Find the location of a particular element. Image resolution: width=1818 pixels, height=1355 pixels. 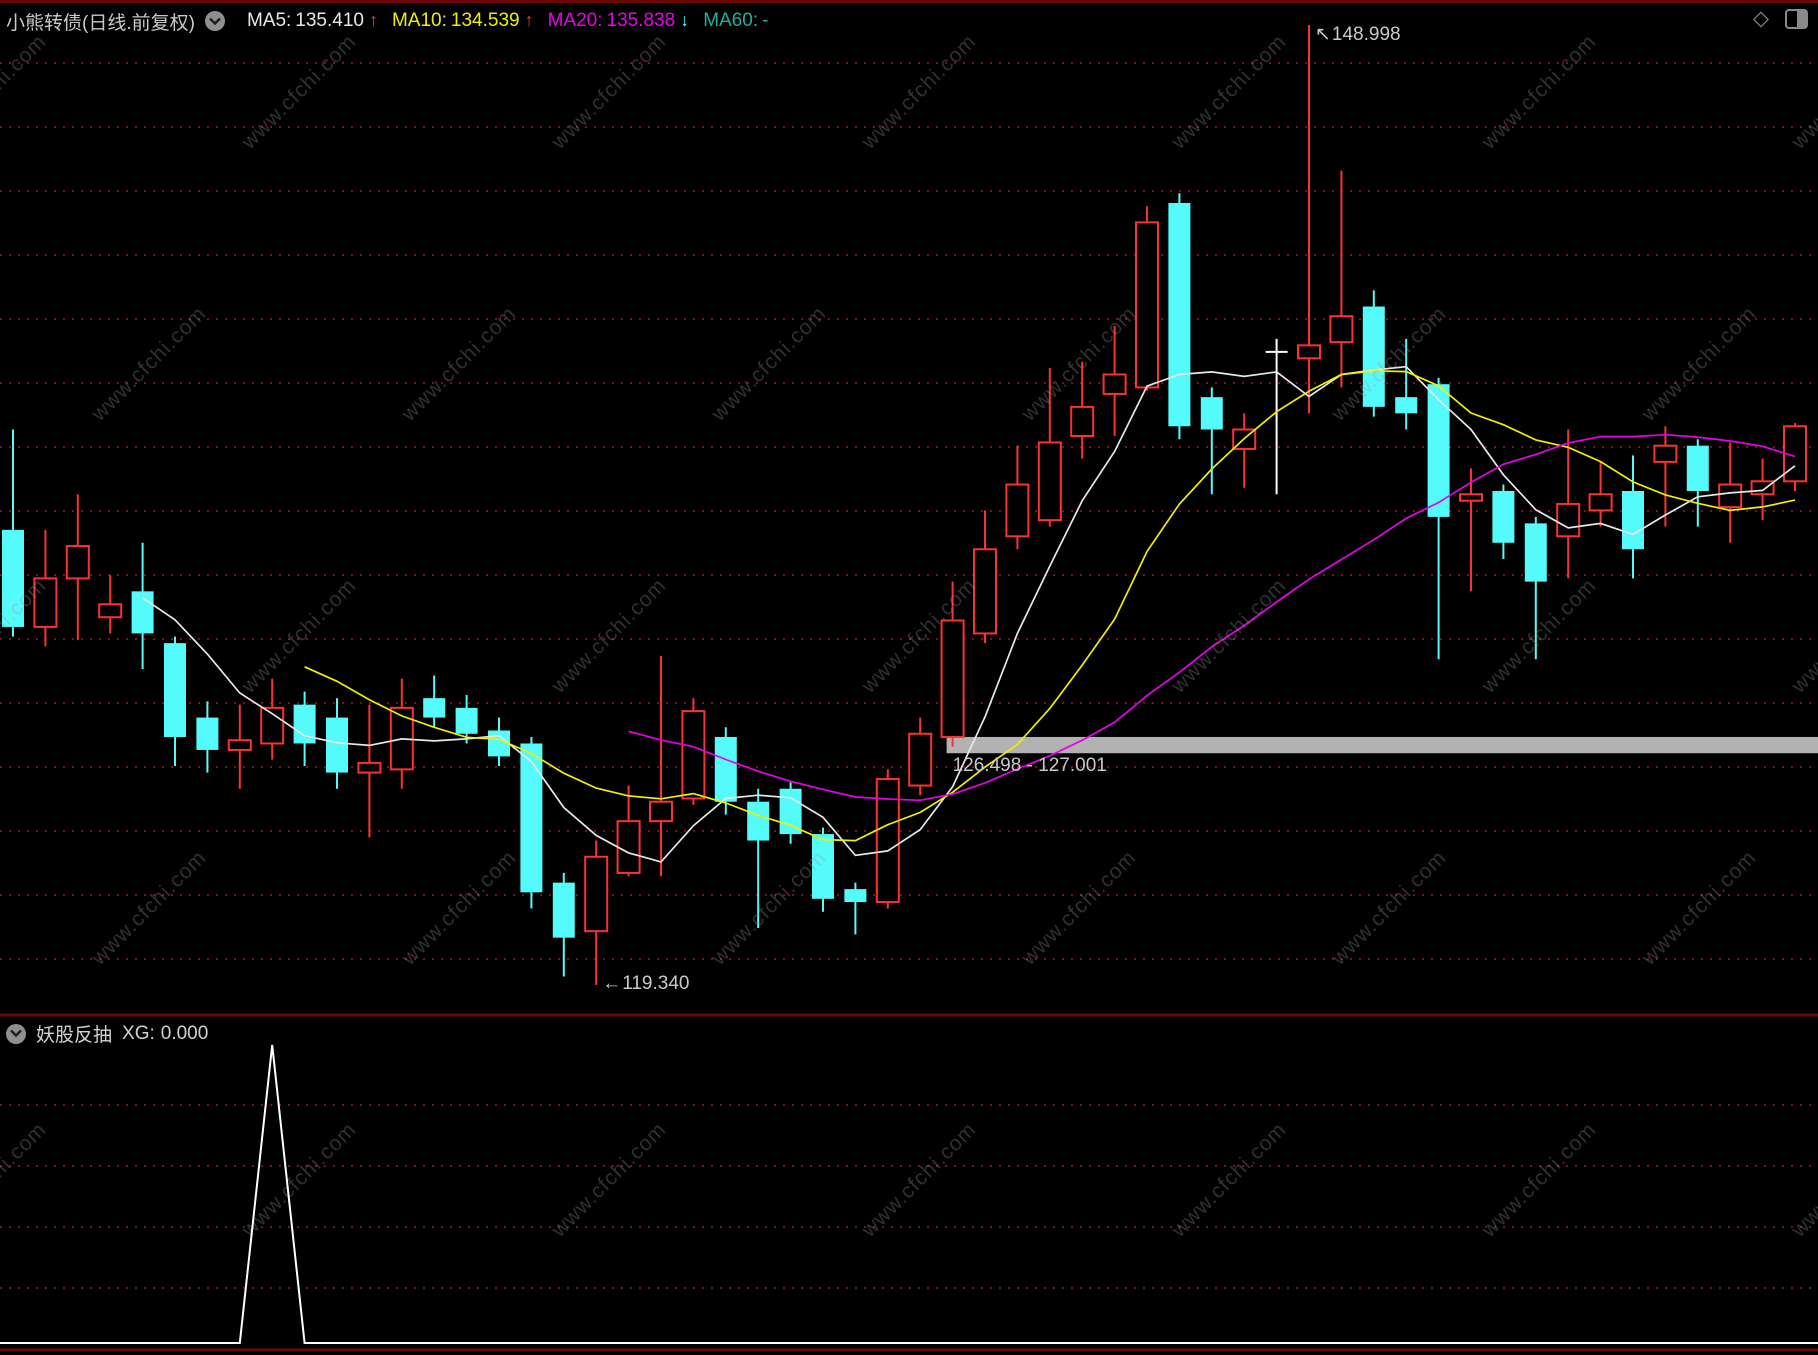

header-icons: ◇ is located at coordinates (1780, 18).